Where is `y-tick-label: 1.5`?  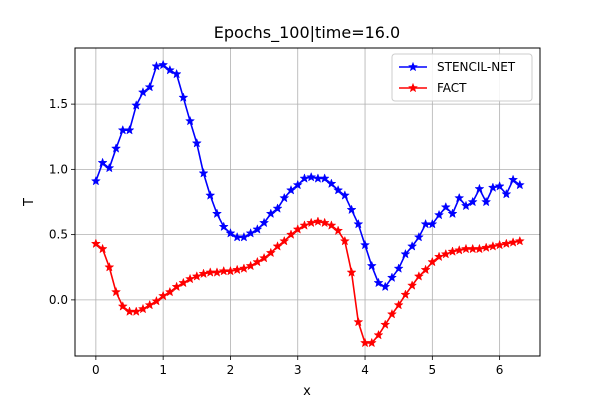
y-tick-label: 1.5 is located at coordinates (58, 104).